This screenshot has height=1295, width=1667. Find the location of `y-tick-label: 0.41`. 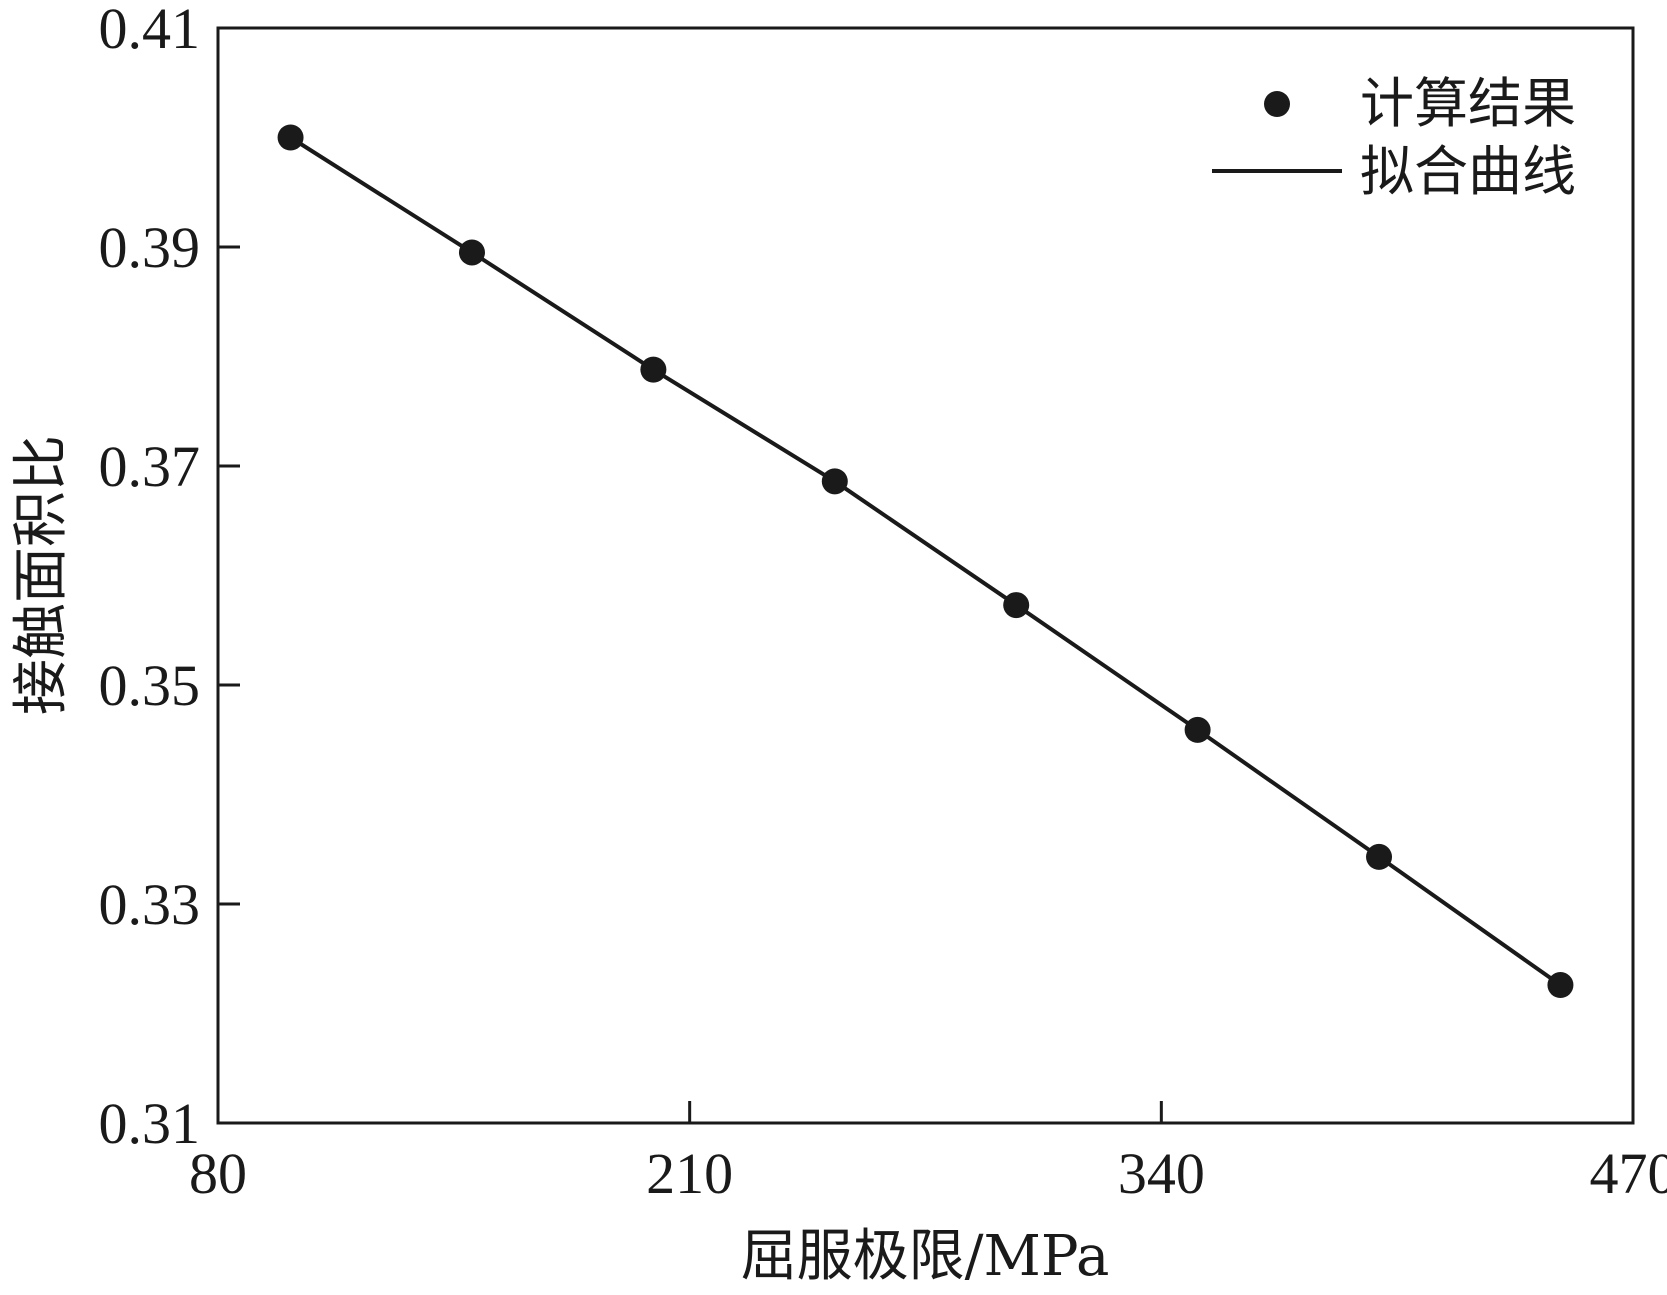

y-tick-label: 0.41 is located at coordinates (150, 30).